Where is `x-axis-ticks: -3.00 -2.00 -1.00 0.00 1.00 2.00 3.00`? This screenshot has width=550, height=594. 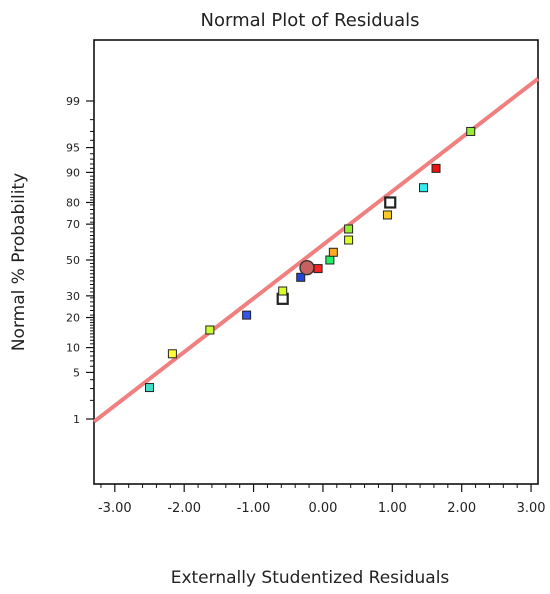
x-axis-ticks: -3.00 -2.00 -1.00 0.00 1.00 2.00 3.00 is located at coordinates (322, 500).